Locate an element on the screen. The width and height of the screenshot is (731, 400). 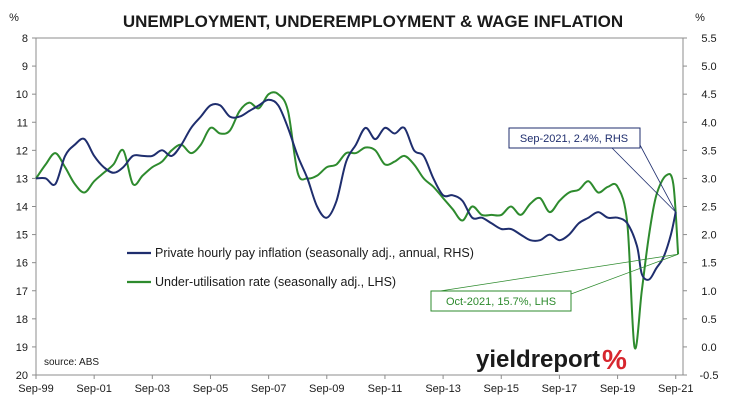
right-tick-label: 4.0 is located at coordinates (708, 123).